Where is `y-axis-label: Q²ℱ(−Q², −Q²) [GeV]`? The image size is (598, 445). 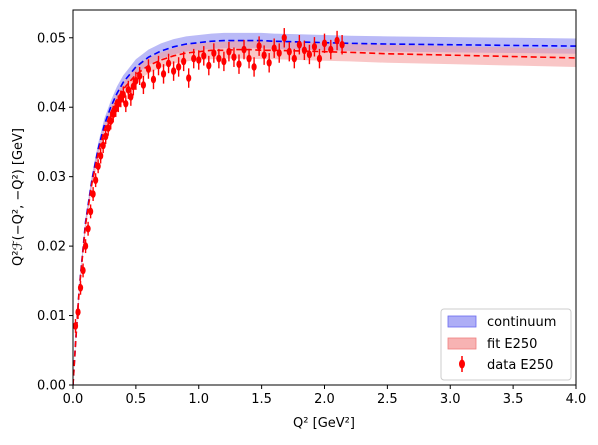
y-axis-label: Q²ℱ(−Q², −Q²) [GeV] is located at coordinates (18, 197).